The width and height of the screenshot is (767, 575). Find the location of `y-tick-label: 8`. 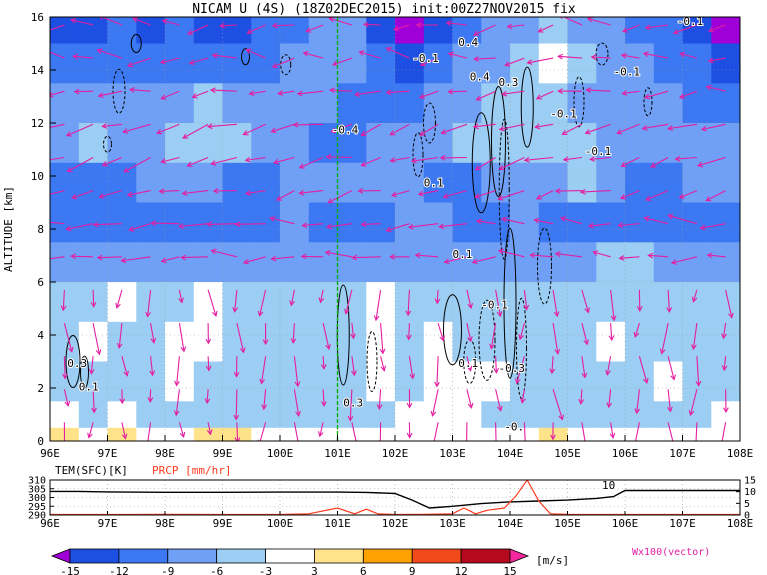

y-tick-label: 8 is located at coordinates (40, 229).